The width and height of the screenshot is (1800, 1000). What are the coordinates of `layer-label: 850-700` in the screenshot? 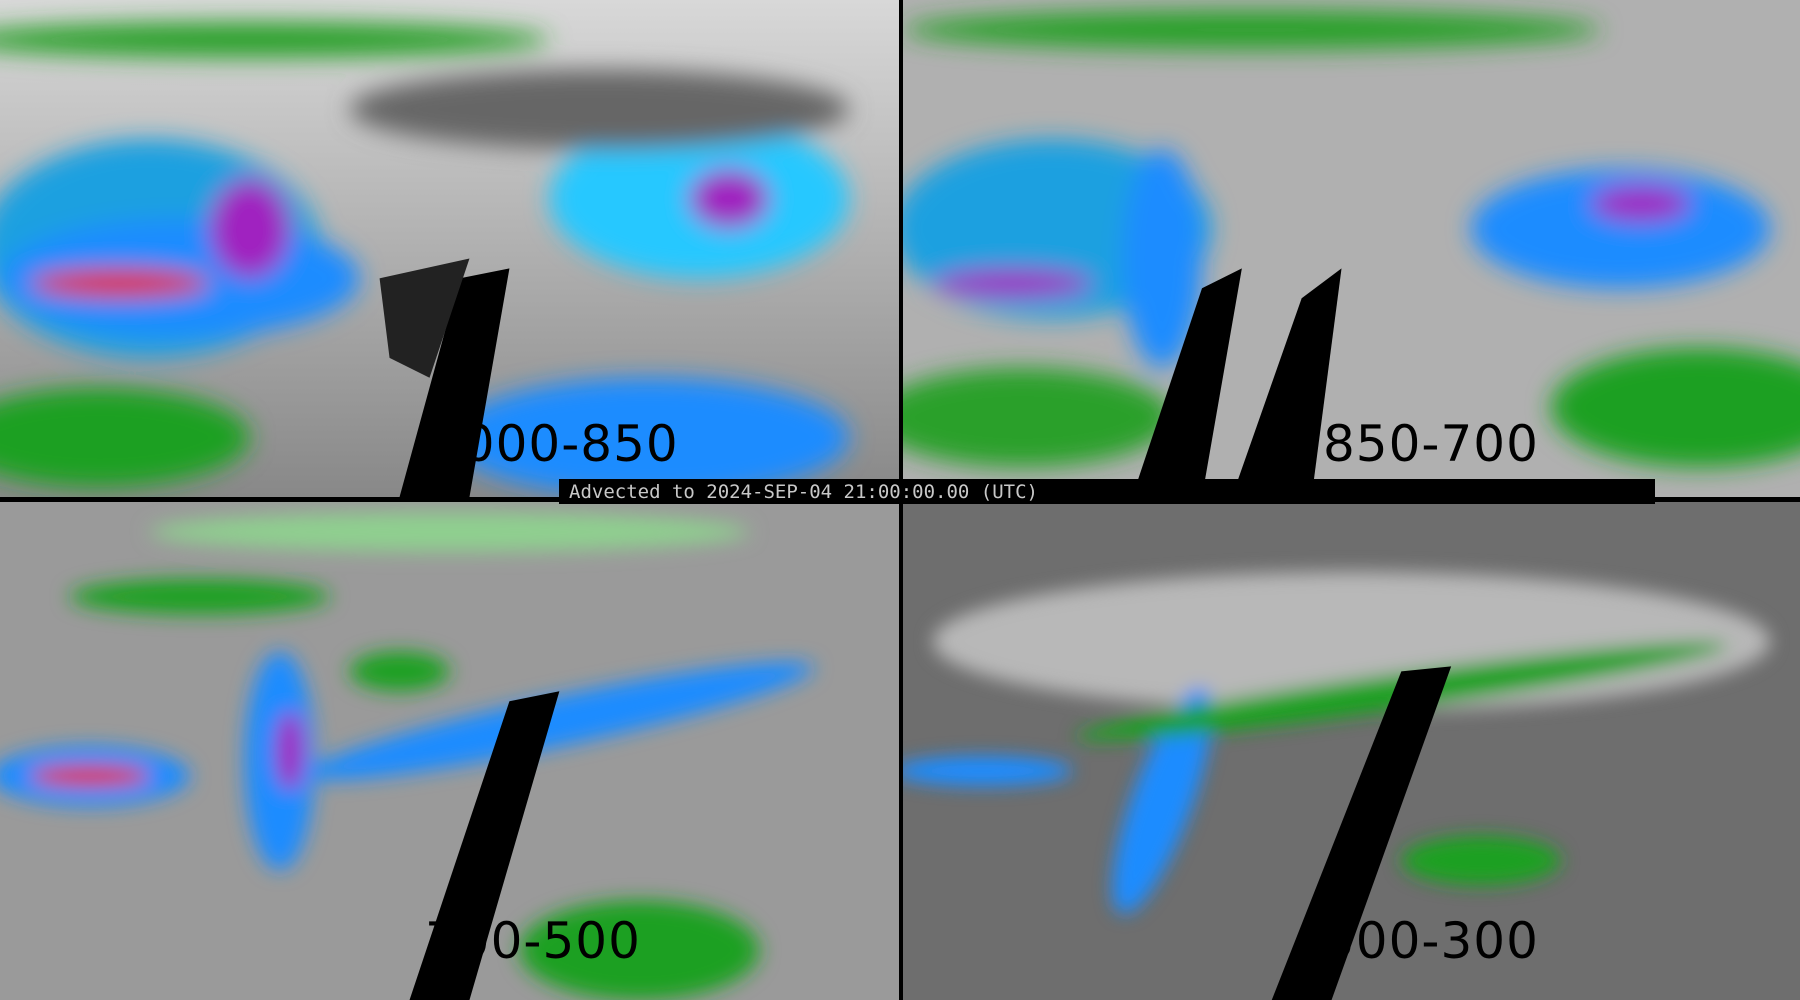 It's located at (1431, 444).